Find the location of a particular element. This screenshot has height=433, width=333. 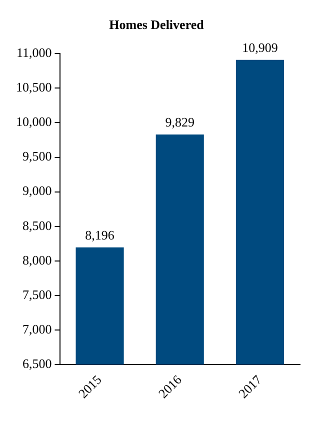

y-tick-label: 9,000 is located at coordinates (37, 190).